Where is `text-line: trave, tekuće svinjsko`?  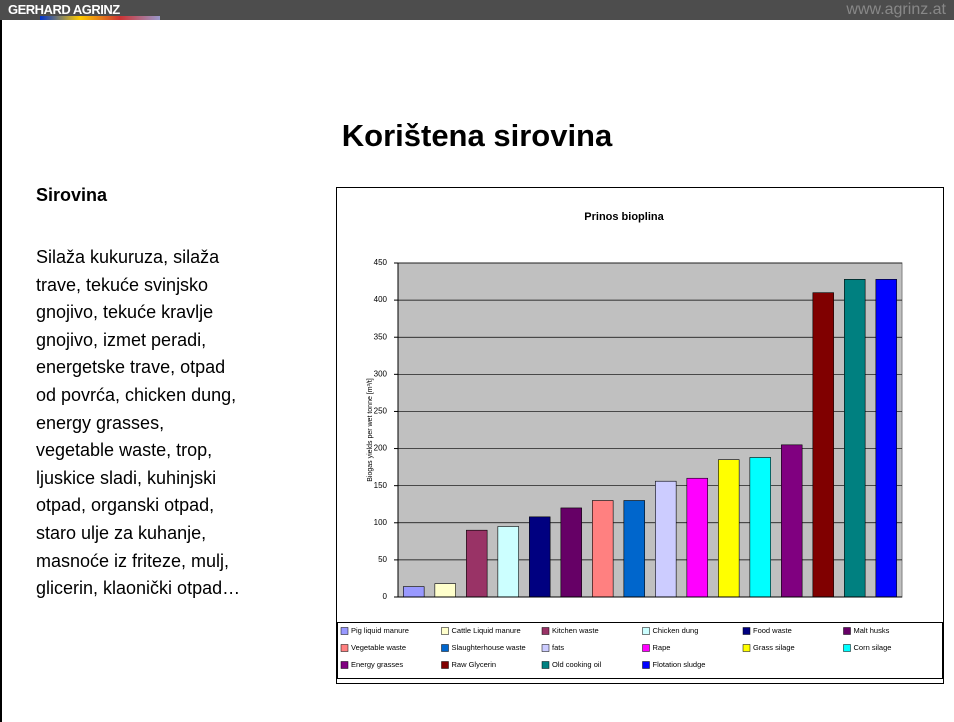
text-line: trave, tekuće svinjsko is located at coordinates (122, 284).